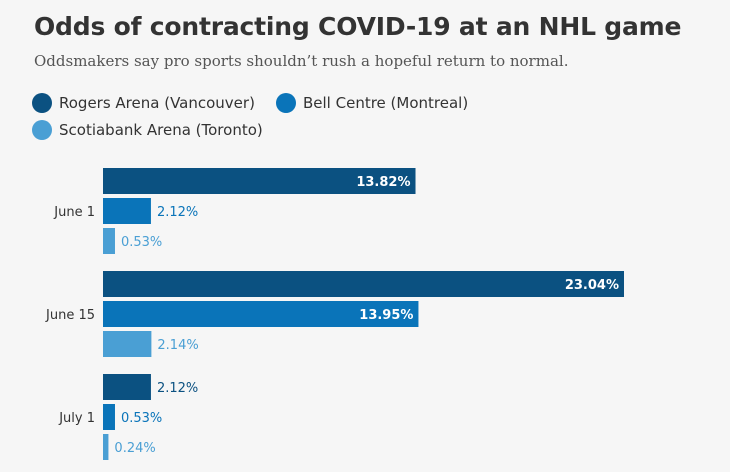 The height and width of the screenshot is (472, 730). I want to click on data-label-scotiabank-arena-toronto-june-15: 2.14%, so click(177, 345).